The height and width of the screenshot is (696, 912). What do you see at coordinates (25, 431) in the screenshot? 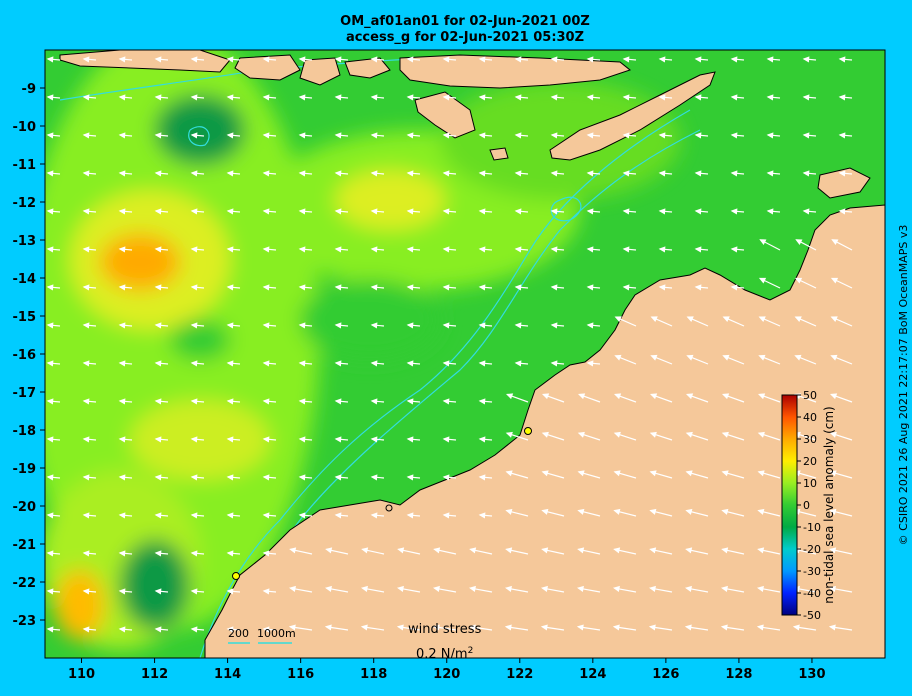
I see `lat-tick-label: -18` at bounding box center [25, 431].